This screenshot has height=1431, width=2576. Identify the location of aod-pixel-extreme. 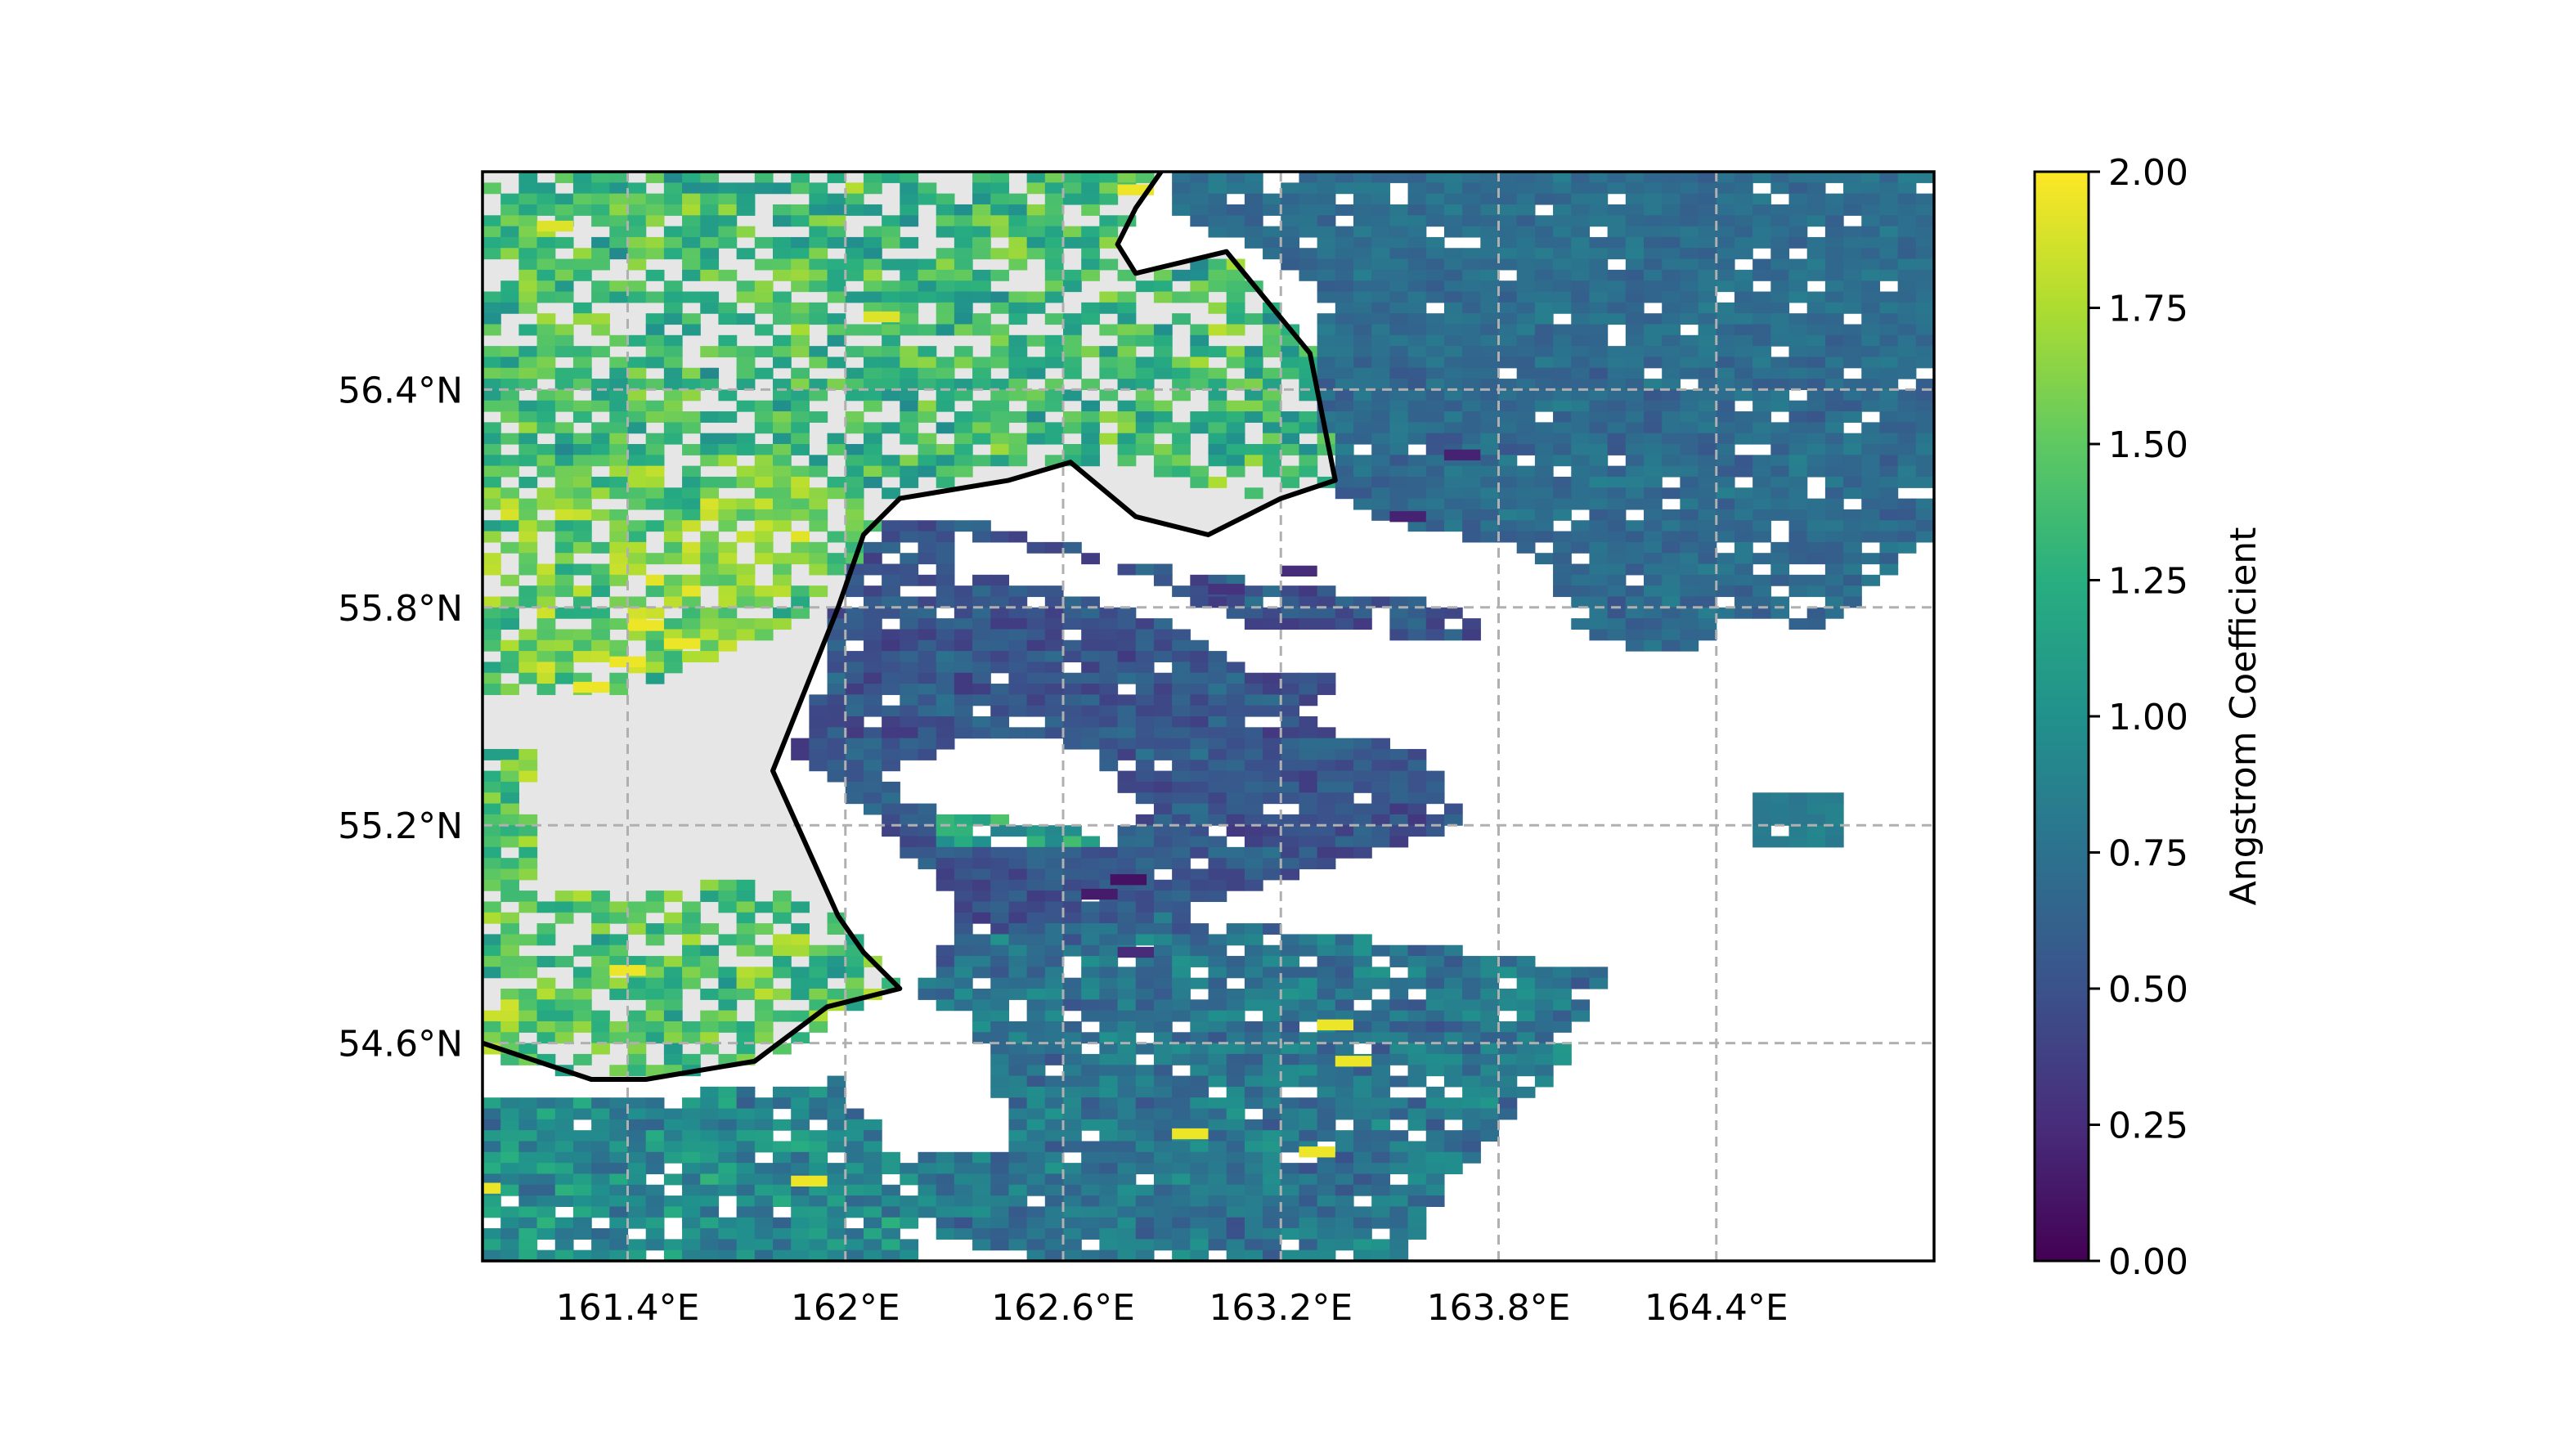
(591, 687).